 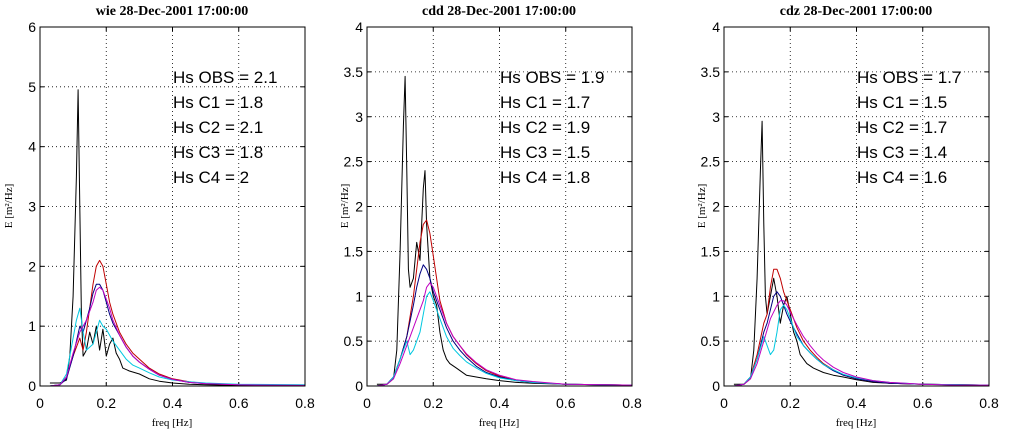 I want to click on hs-annotation: Hs C3 = 1.8, so click(x=218, y=152).